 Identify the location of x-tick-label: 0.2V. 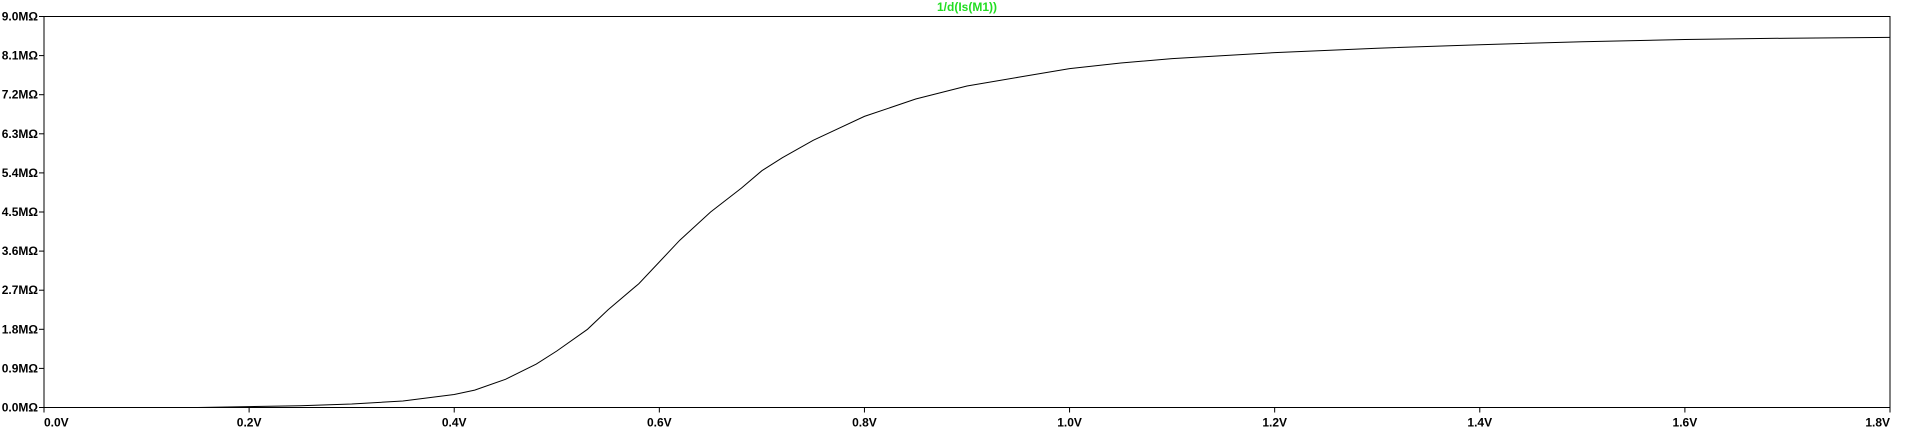
(249, 423).